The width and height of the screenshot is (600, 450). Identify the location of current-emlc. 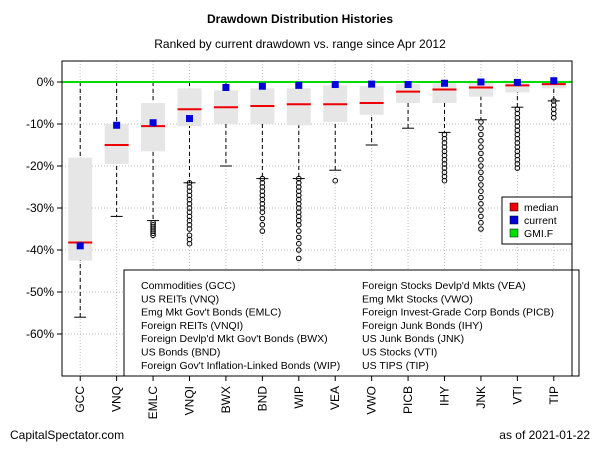
(153, 123).